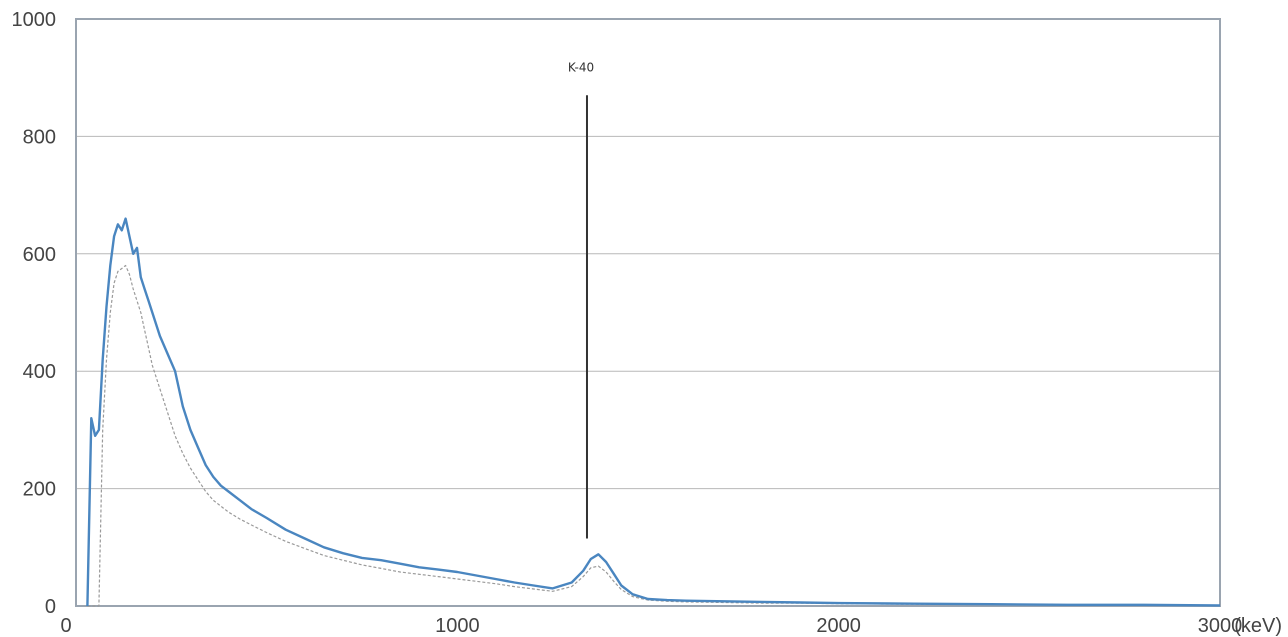 This screenshot has width=1288, height=637. I want to click on x-axis: 0 1000 2000 3000, so click(651, 626).